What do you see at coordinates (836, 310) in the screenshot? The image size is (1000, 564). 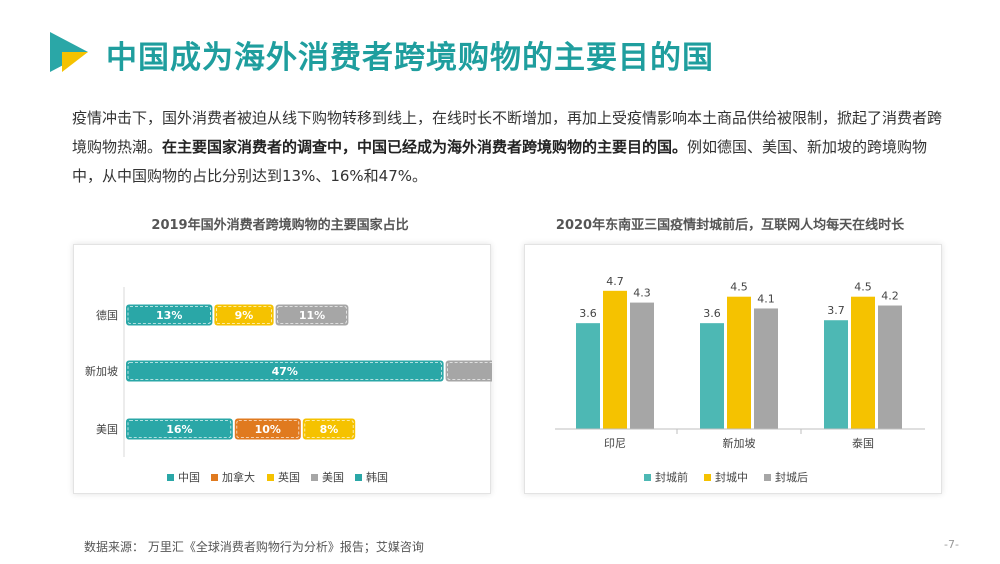 I see `data-label: 3.7` at bounding box center [836, 310].